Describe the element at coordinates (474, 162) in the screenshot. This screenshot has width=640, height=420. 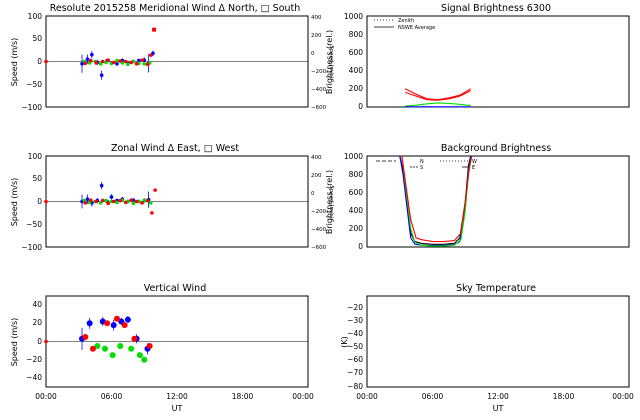
I see `legend-entry: W` at that location.